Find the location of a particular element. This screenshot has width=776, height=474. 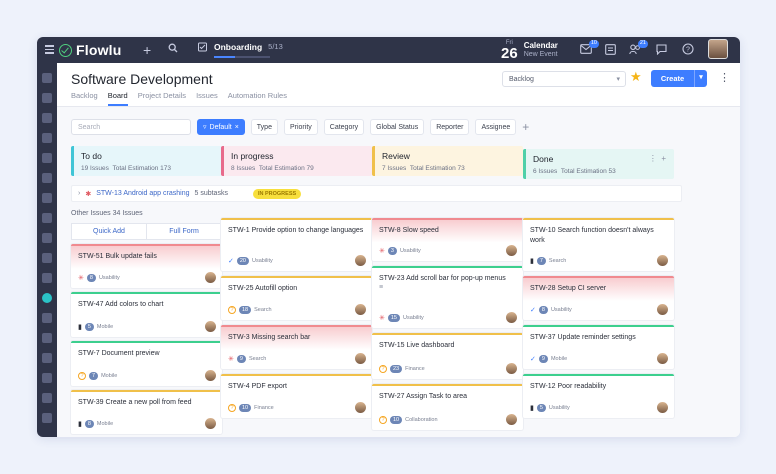

rail-chat-icon is located at coordinates (47, 398).